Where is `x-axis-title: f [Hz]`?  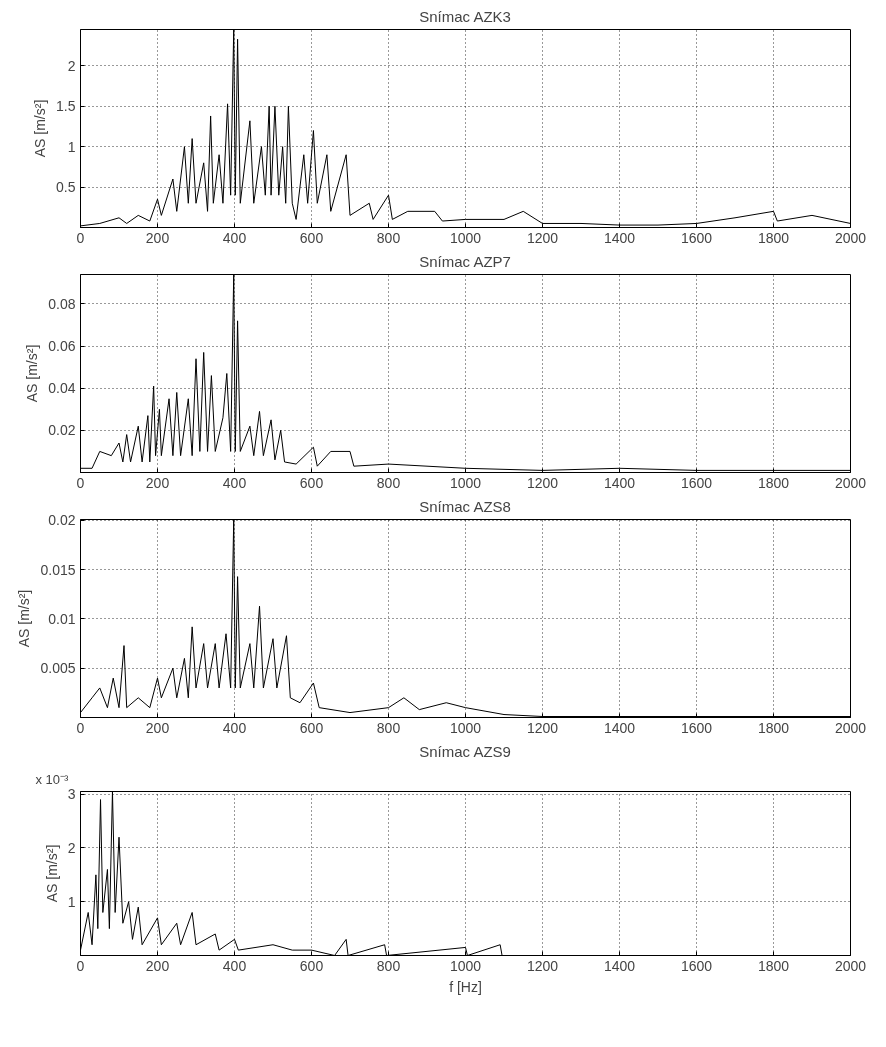
x-axis-title: f [Hz] is located at coordinates (465, 986).